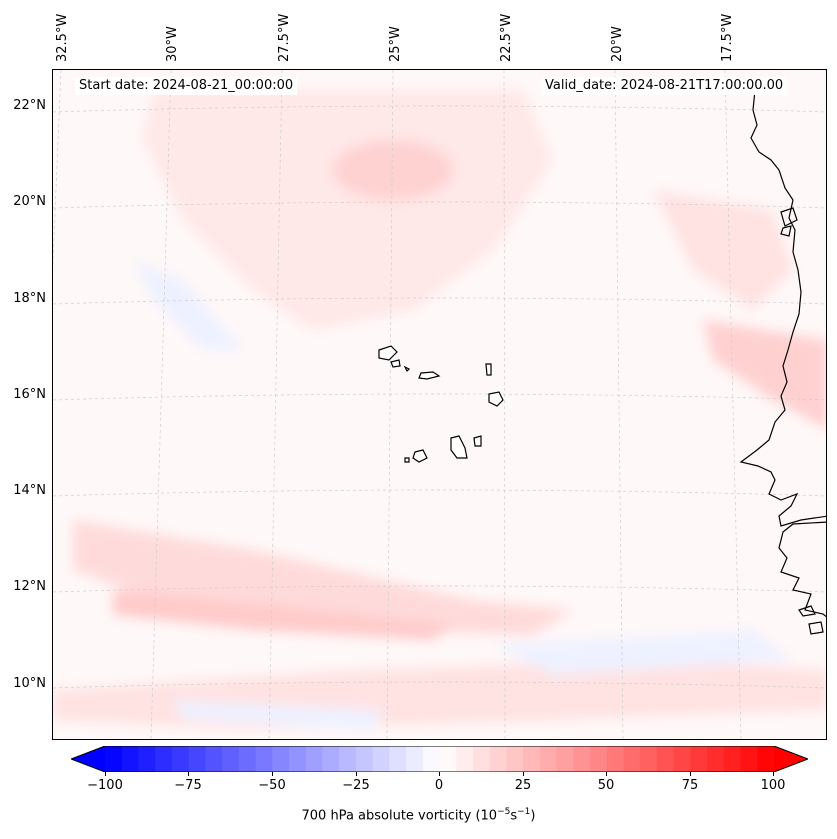  Describe the element at coordinates (356, 785) in the screenshot. I see `colorbar-tick-label: −25` at that location.